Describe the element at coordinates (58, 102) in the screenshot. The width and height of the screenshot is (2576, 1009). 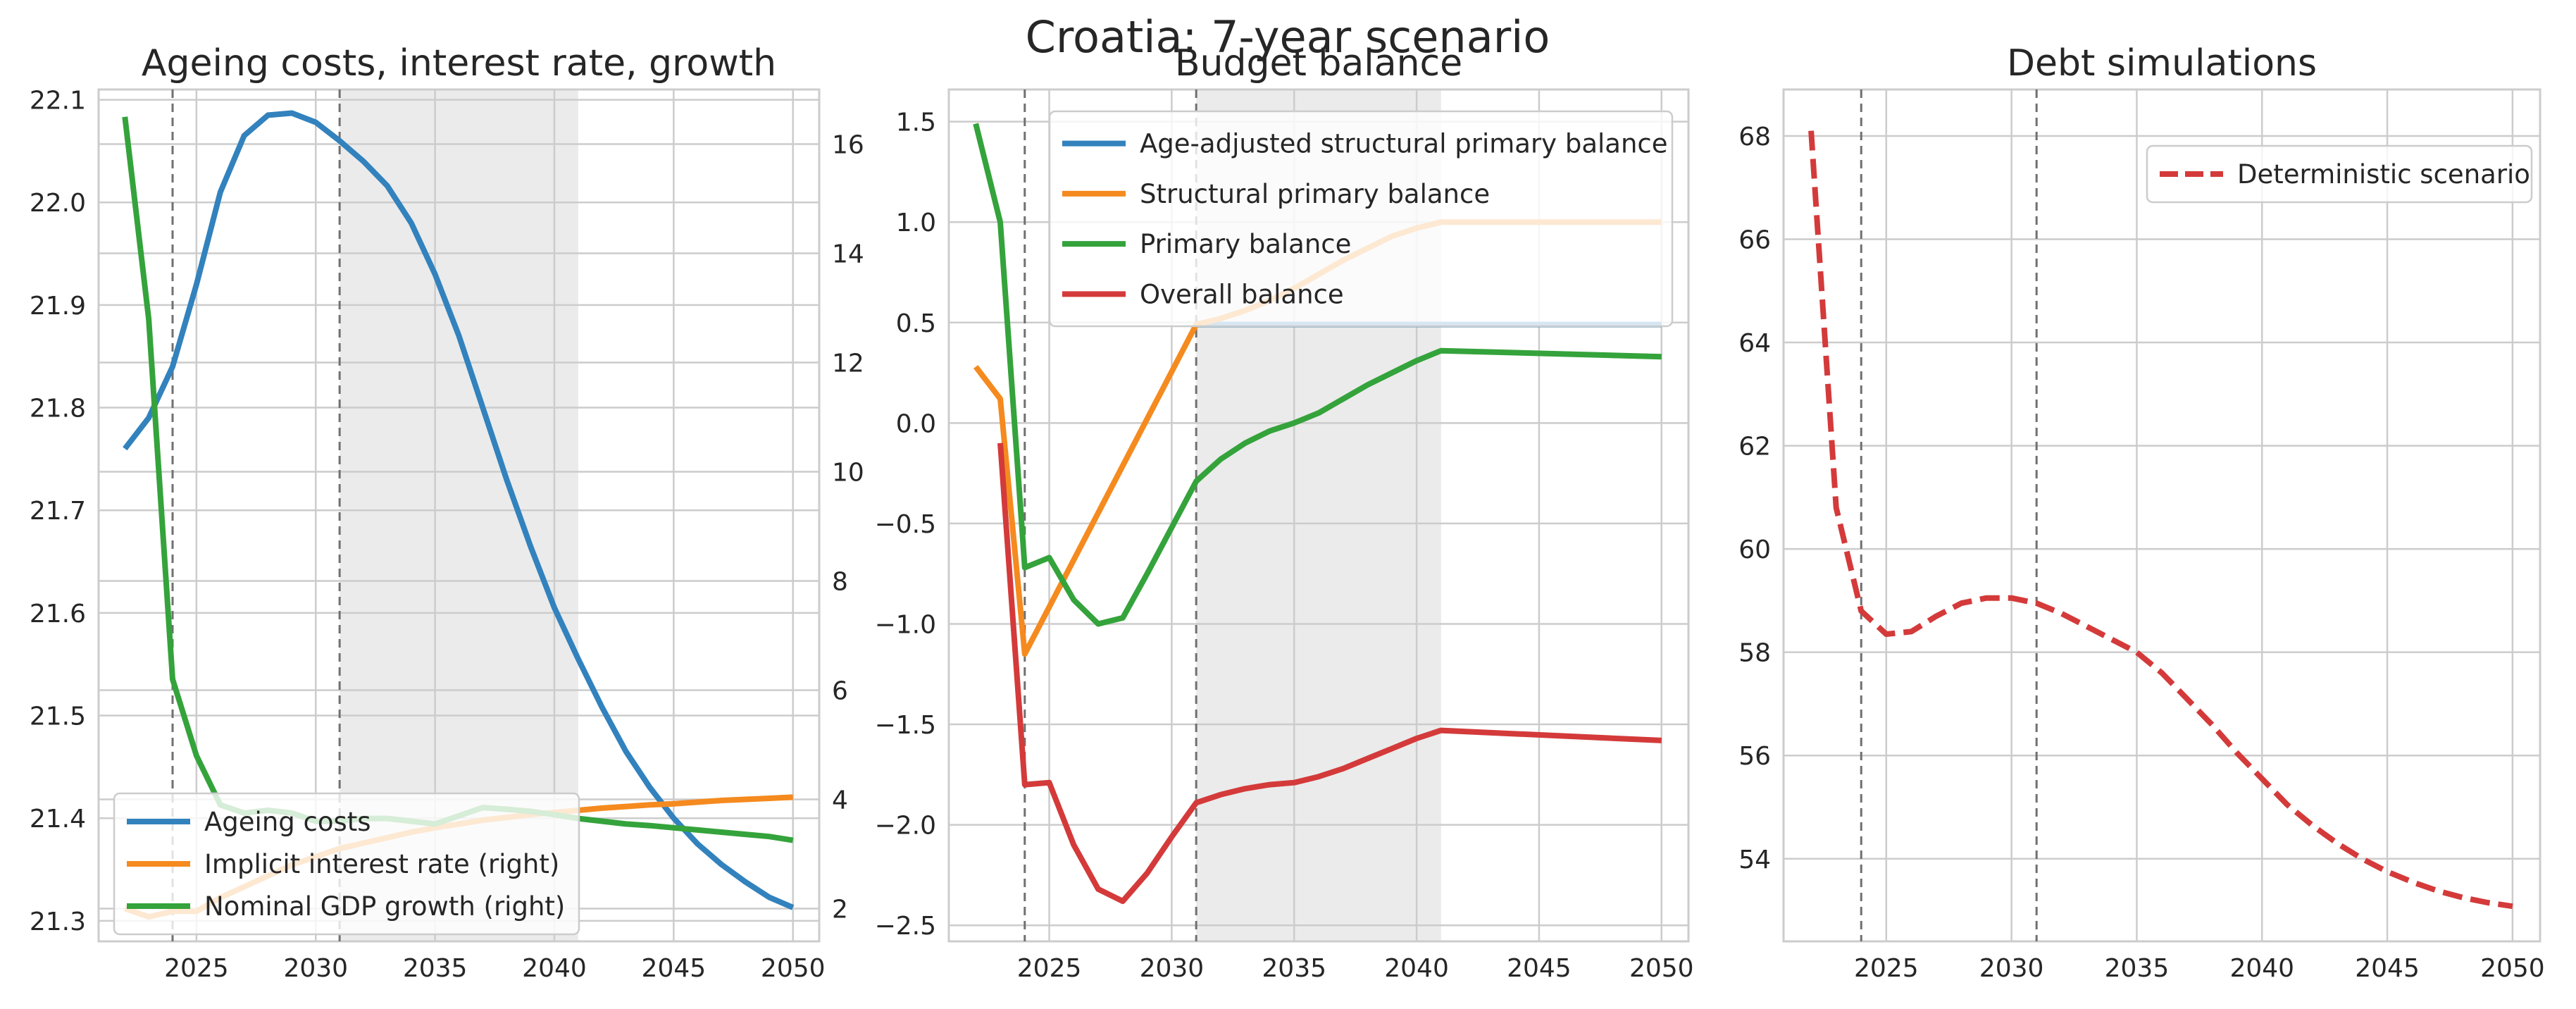
I see `y-tick-label: 22.1` at that location.